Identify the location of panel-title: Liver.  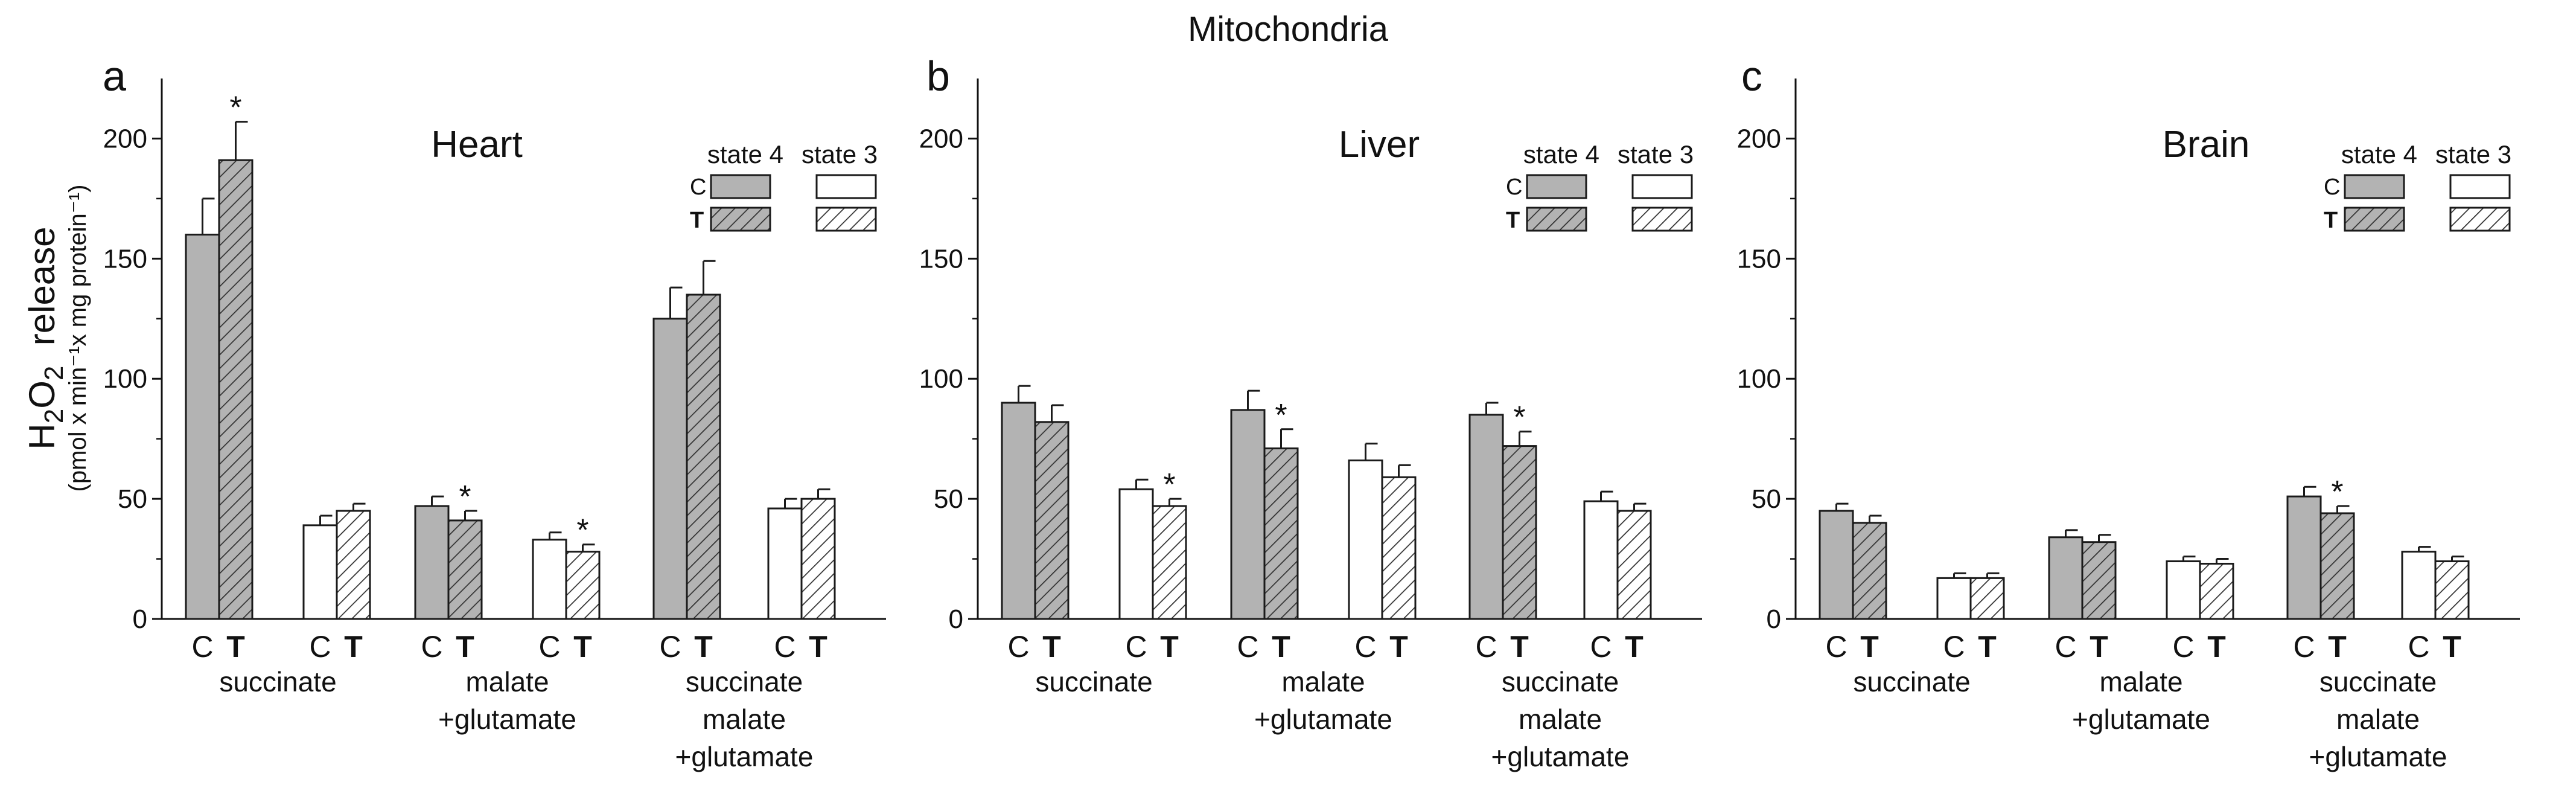
(1379, 144).